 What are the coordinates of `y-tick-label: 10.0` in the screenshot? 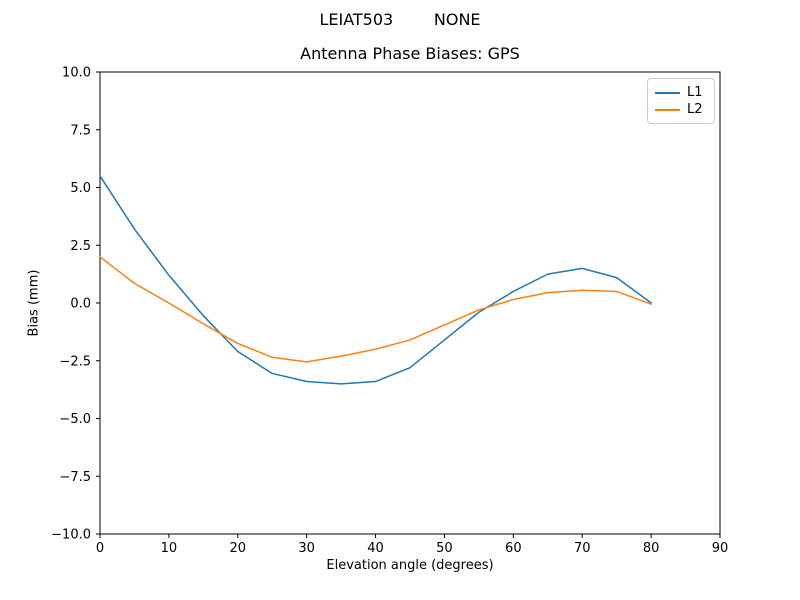 It's located at (76, 73).